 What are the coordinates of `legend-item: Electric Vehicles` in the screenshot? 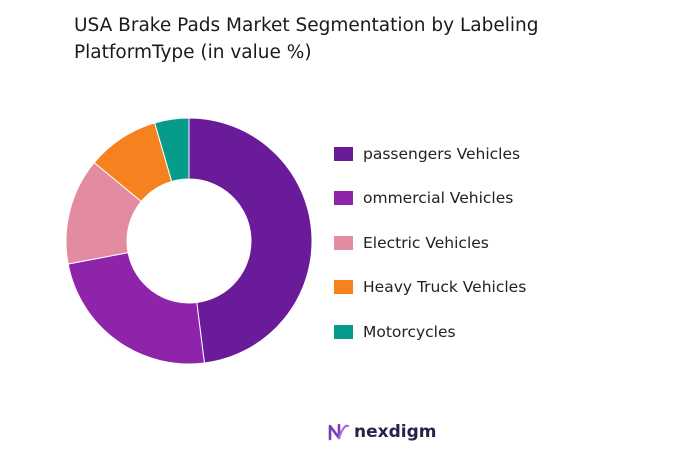 It's located at (430, 242).